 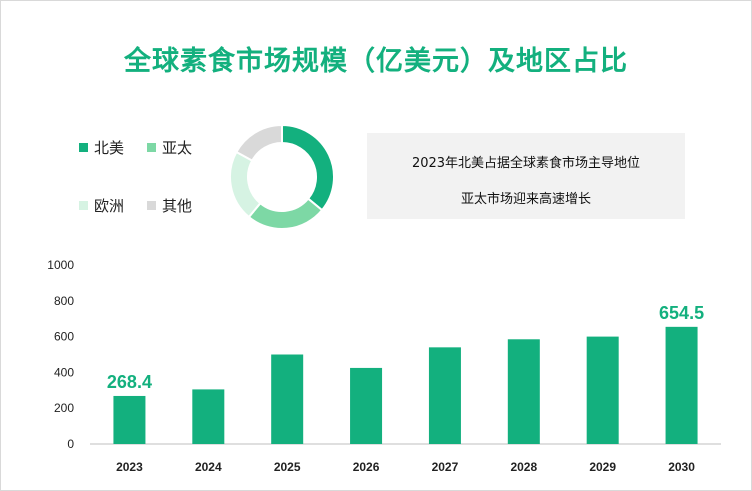 I want to click on bar-2030, so click(x=681, y=385).